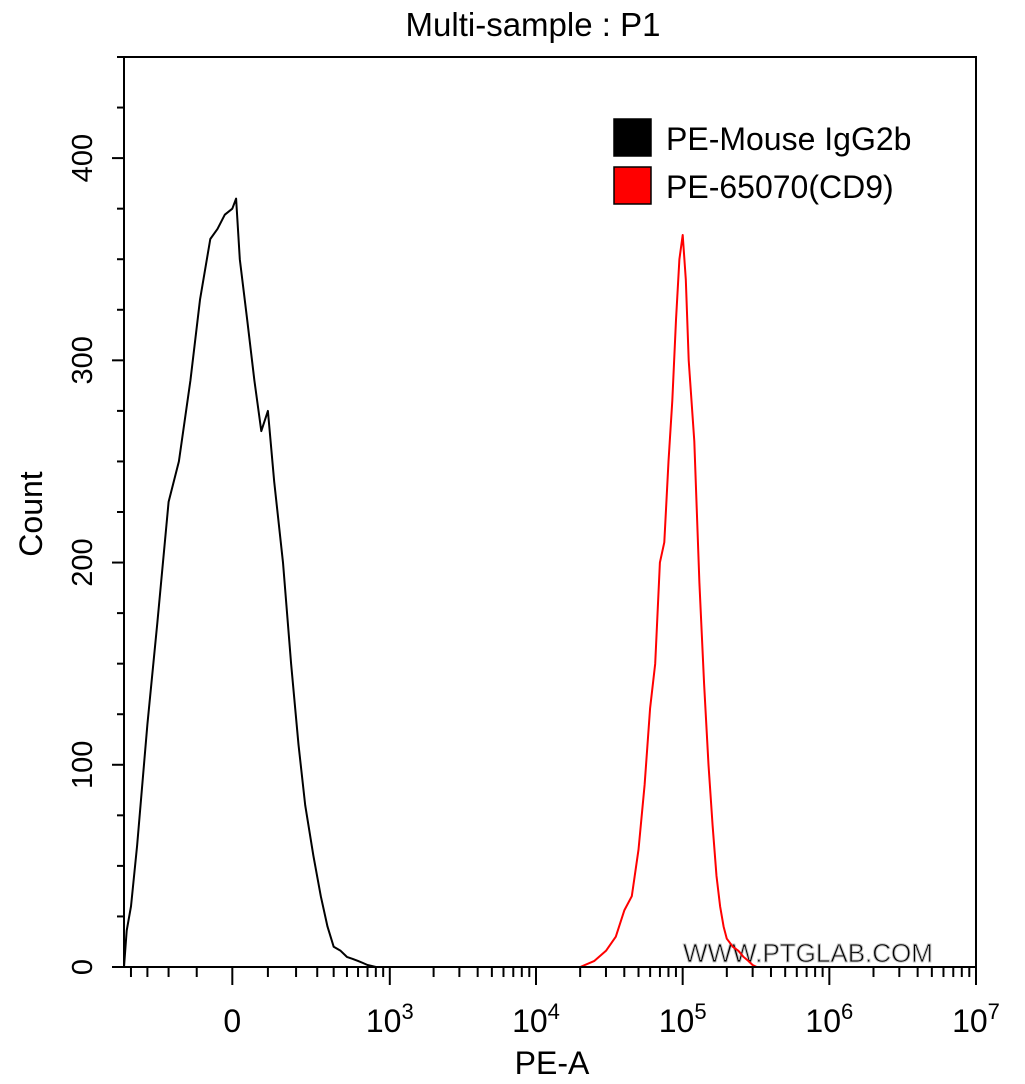 The image size is (1025, 1084). I want to click on legend: PE-Mouse IgG2b PE-65070(CD9), so click(762, 161).